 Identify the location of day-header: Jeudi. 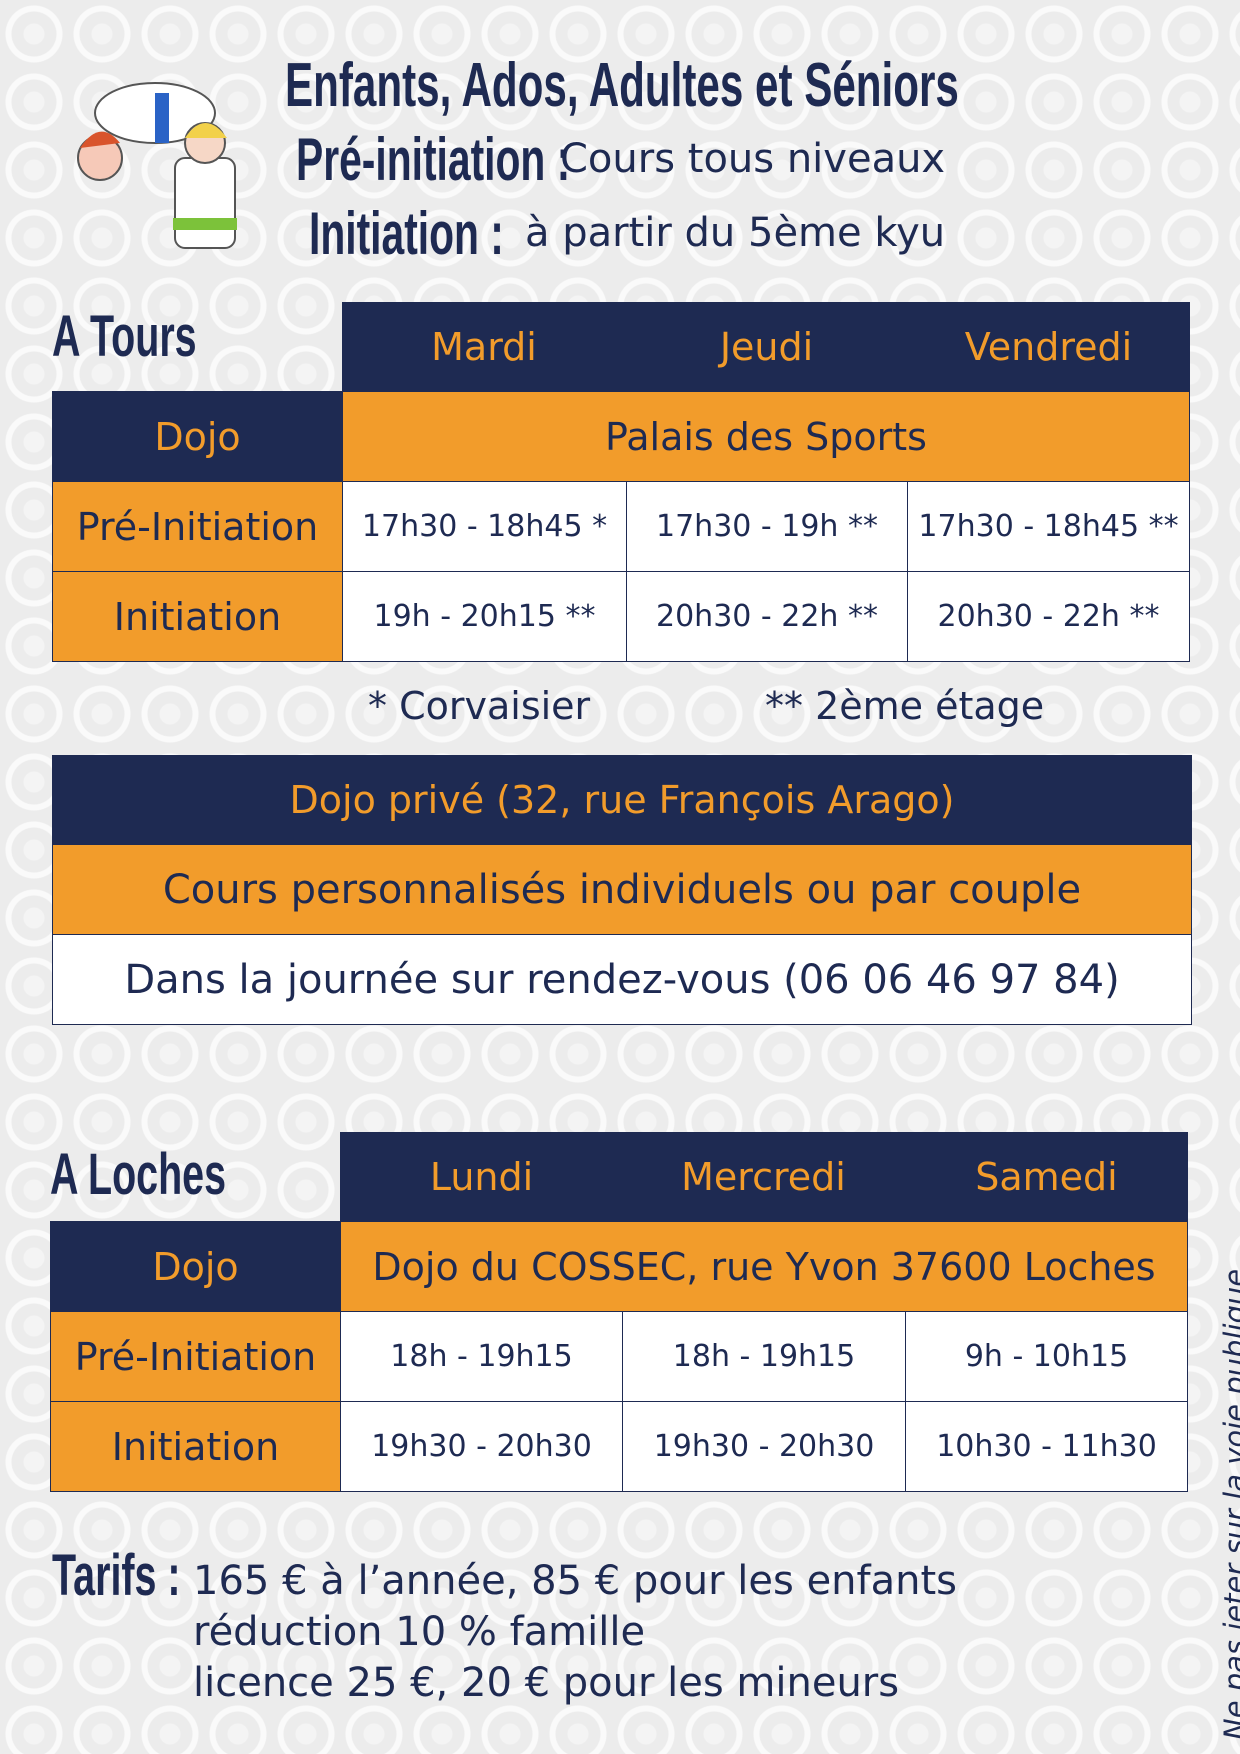
(766, 347).